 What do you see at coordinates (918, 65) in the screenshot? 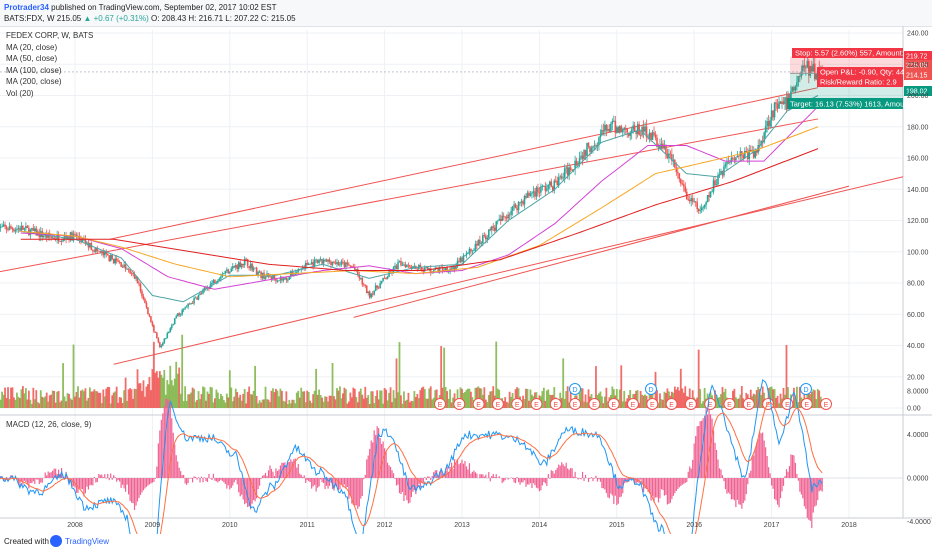
I see `price-axis-label: 220.00` at bounding box center [918, 65].